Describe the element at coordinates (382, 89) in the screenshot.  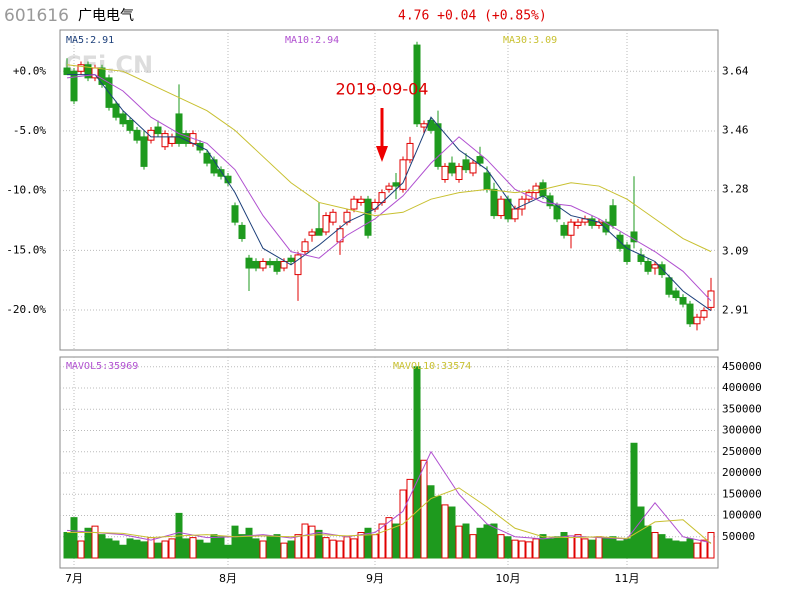
I see `annotation: 2019-09-04` at that location.